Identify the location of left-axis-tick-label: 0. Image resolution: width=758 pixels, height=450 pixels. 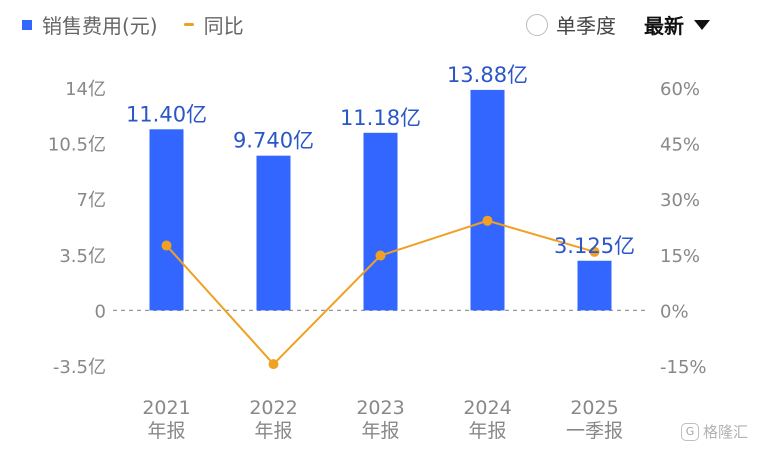
(100, 311).